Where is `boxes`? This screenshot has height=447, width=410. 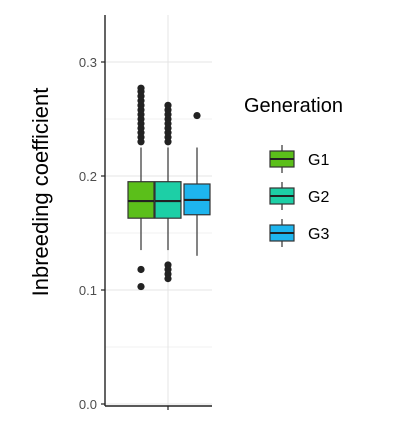
boxes is located at coordinates (169, 187).